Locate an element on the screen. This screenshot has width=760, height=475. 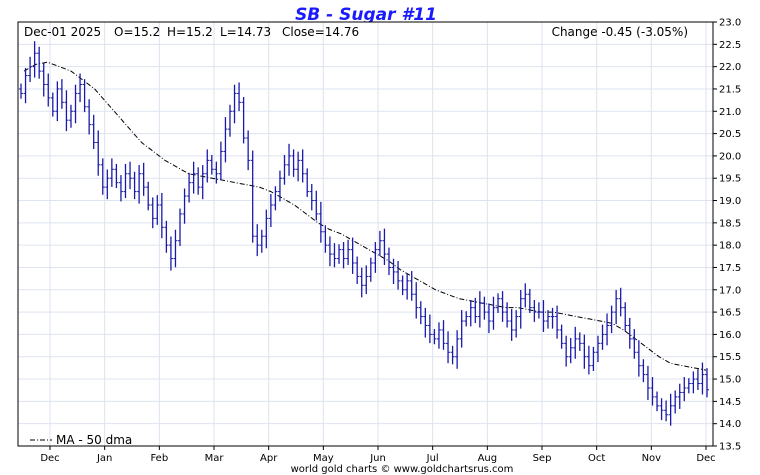
y-tick-label: 23.0 is located at coordinates (730, 23).